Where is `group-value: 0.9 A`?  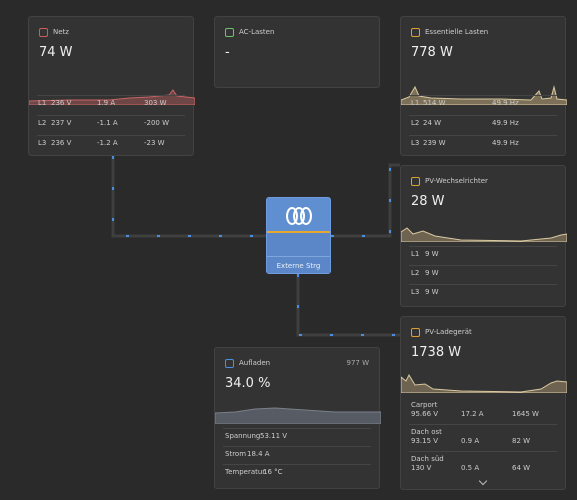 group-value: 0.9 A is located at coordinates (470, 441).